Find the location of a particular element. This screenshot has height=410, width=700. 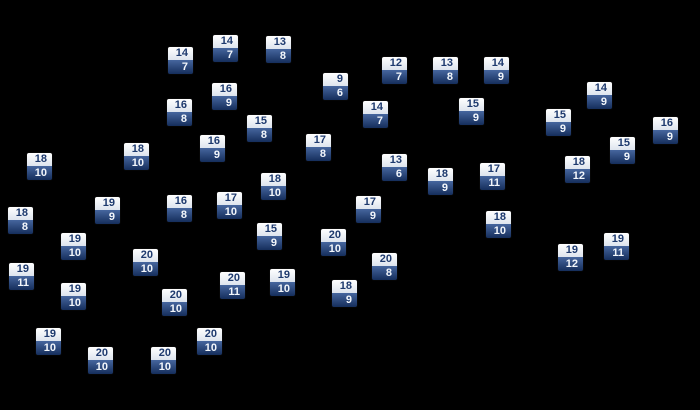

number-tile: 17 11 is located at coordinates (492, 176).